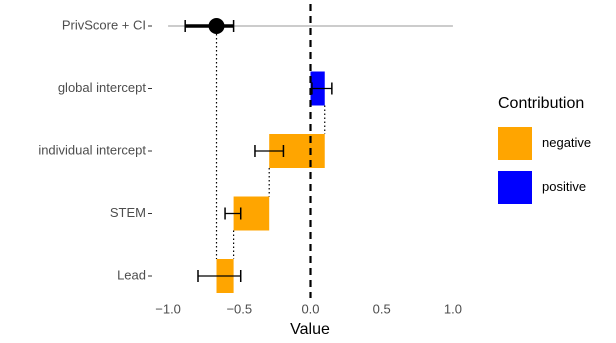 This screenshot has height=343, width=616. What do you see at coordinates (102, 87) in the screenshot?
I see `y-tick-label: global intercept` at bounding box center [102, 87].